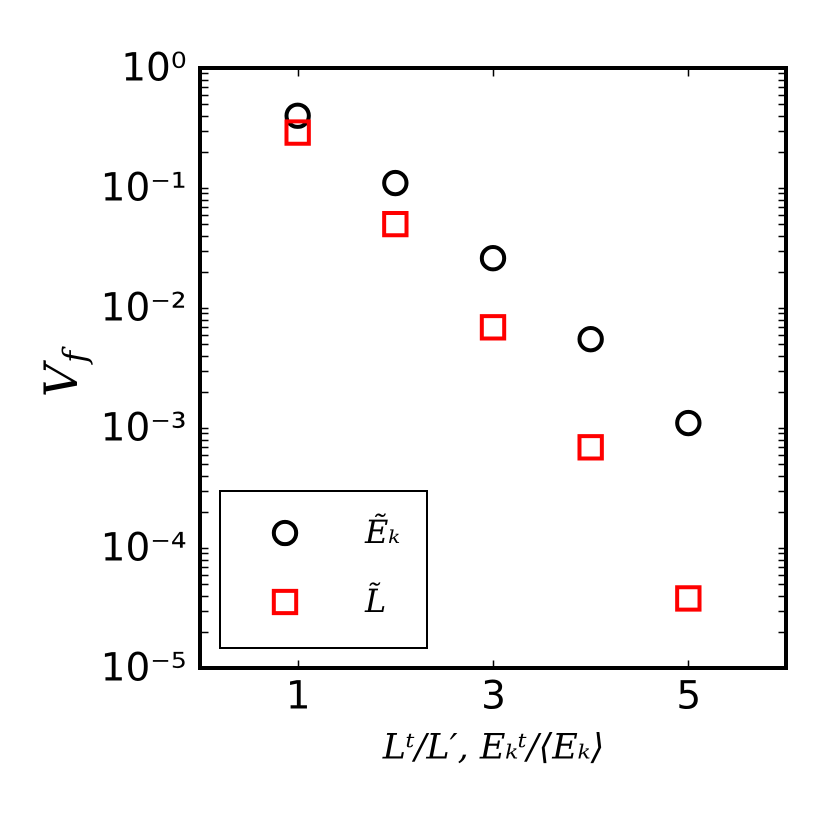 The image size is (830, 830). What do you see at coordinates (298, 696) in the screenshot?
I see `x-tick-label: 1` at bounding box center [298, 696].